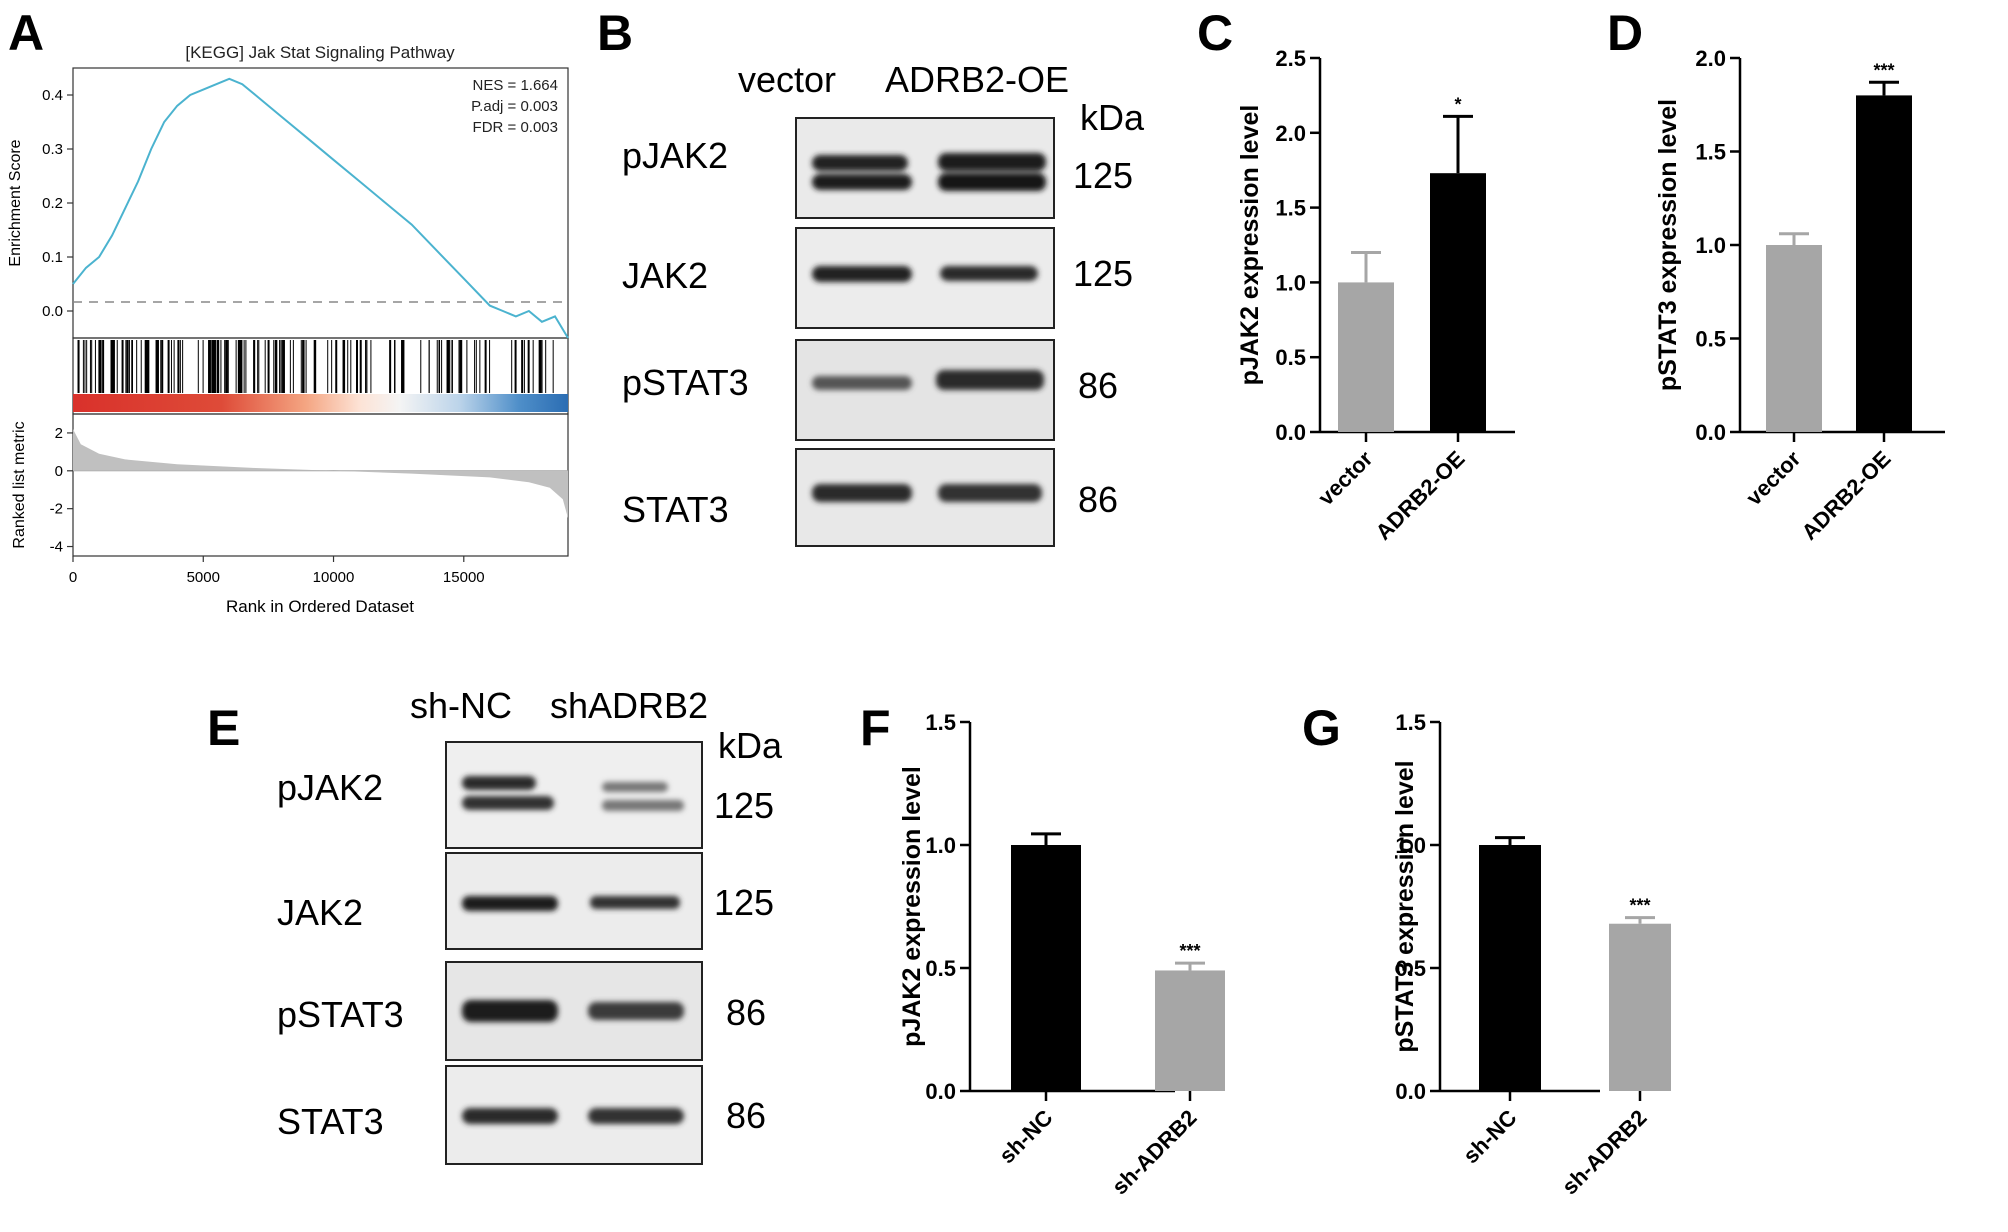  What do you see at coordinates (675, 155) in the screenshot?
I see `blot-b-label: pJAK2` at bounding box center [675, 155].